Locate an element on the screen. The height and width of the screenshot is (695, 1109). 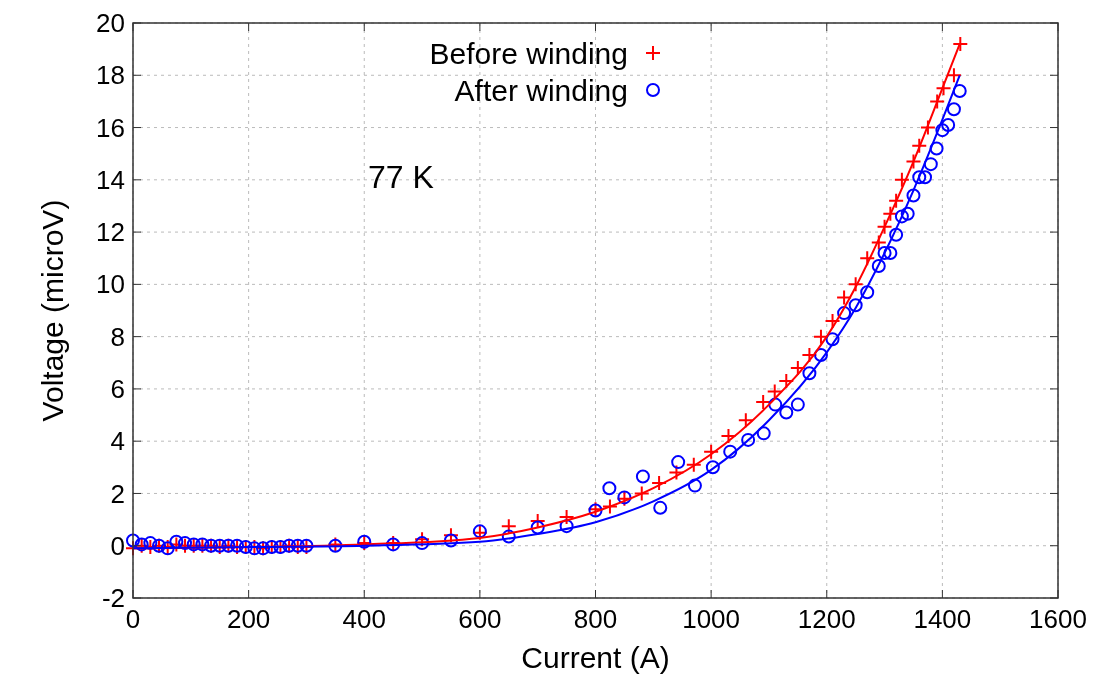
y-tick-label: 18 is located at coordinates (110, 75).